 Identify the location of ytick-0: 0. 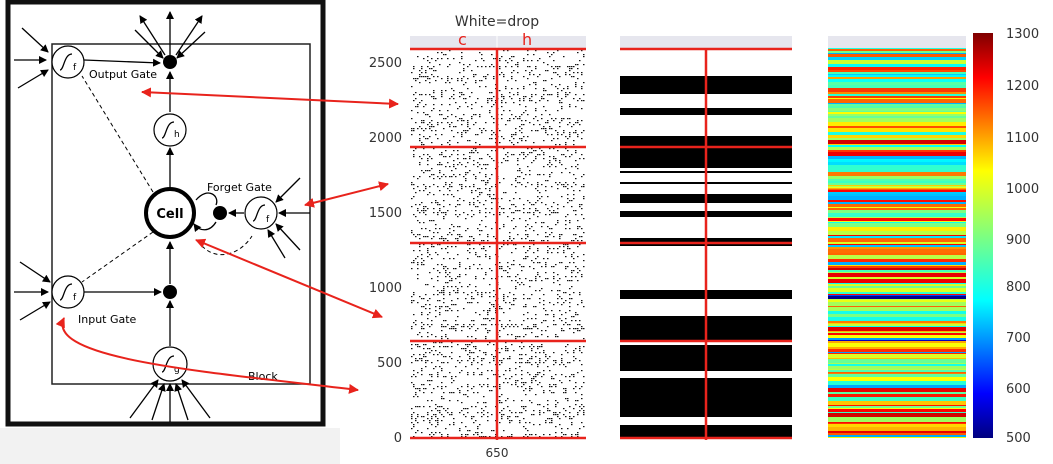
(398, 438).